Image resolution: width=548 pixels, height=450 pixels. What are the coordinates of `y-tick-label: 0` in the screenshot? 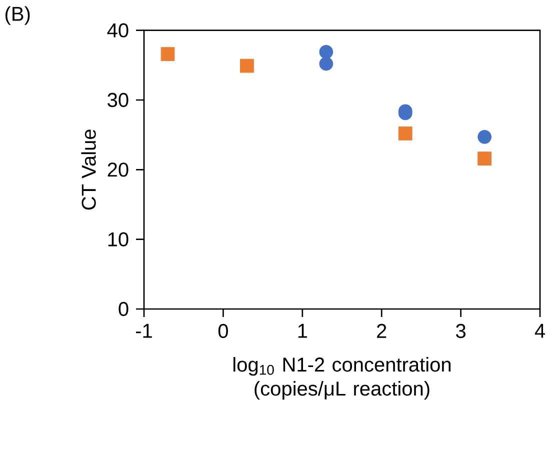 It's located at (123, 309).